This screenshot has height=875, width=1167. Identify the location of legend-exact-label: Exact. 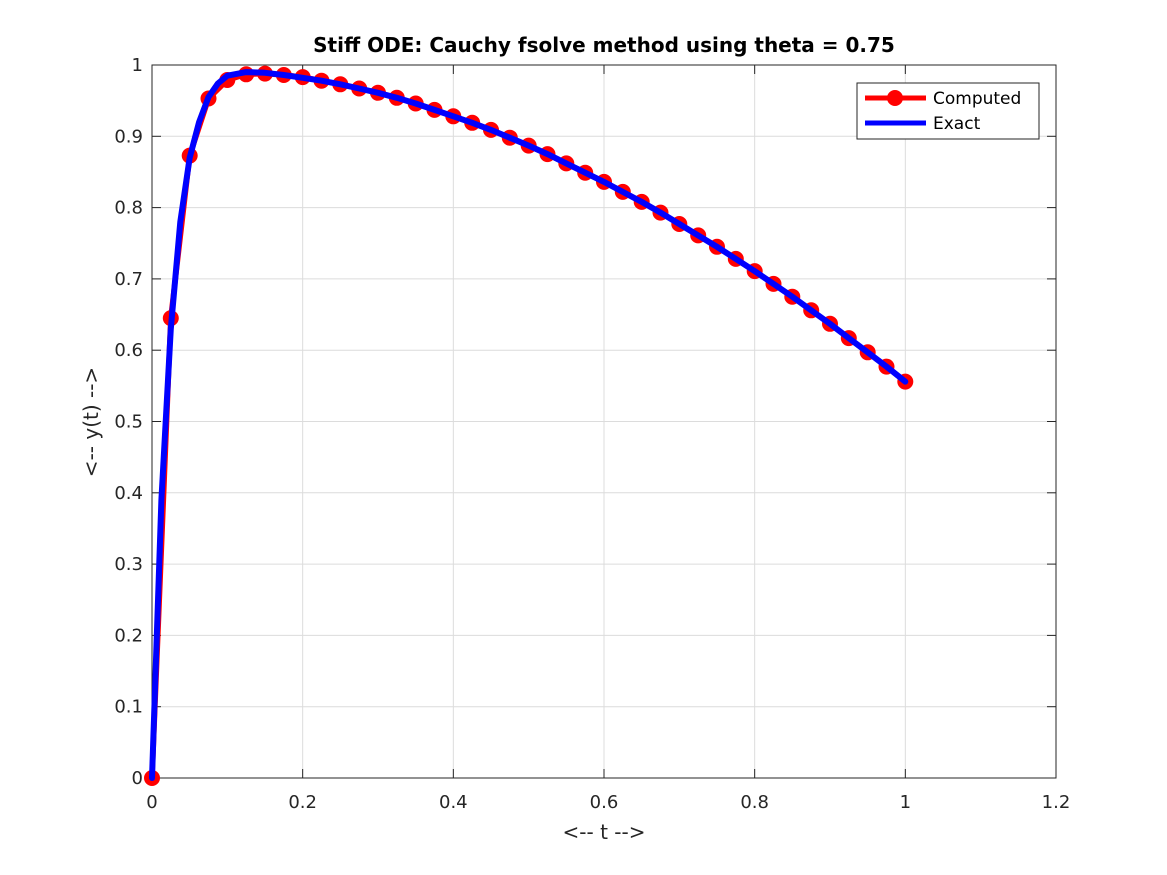
(957, 124).